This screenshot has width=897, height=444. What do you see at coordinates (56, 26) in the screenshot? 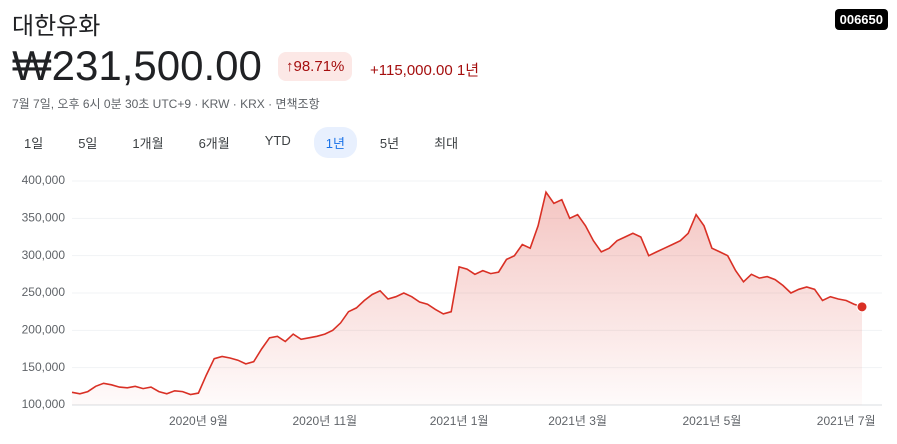
I see `stock-title: 대한유화` at bounding box center [56, 26].